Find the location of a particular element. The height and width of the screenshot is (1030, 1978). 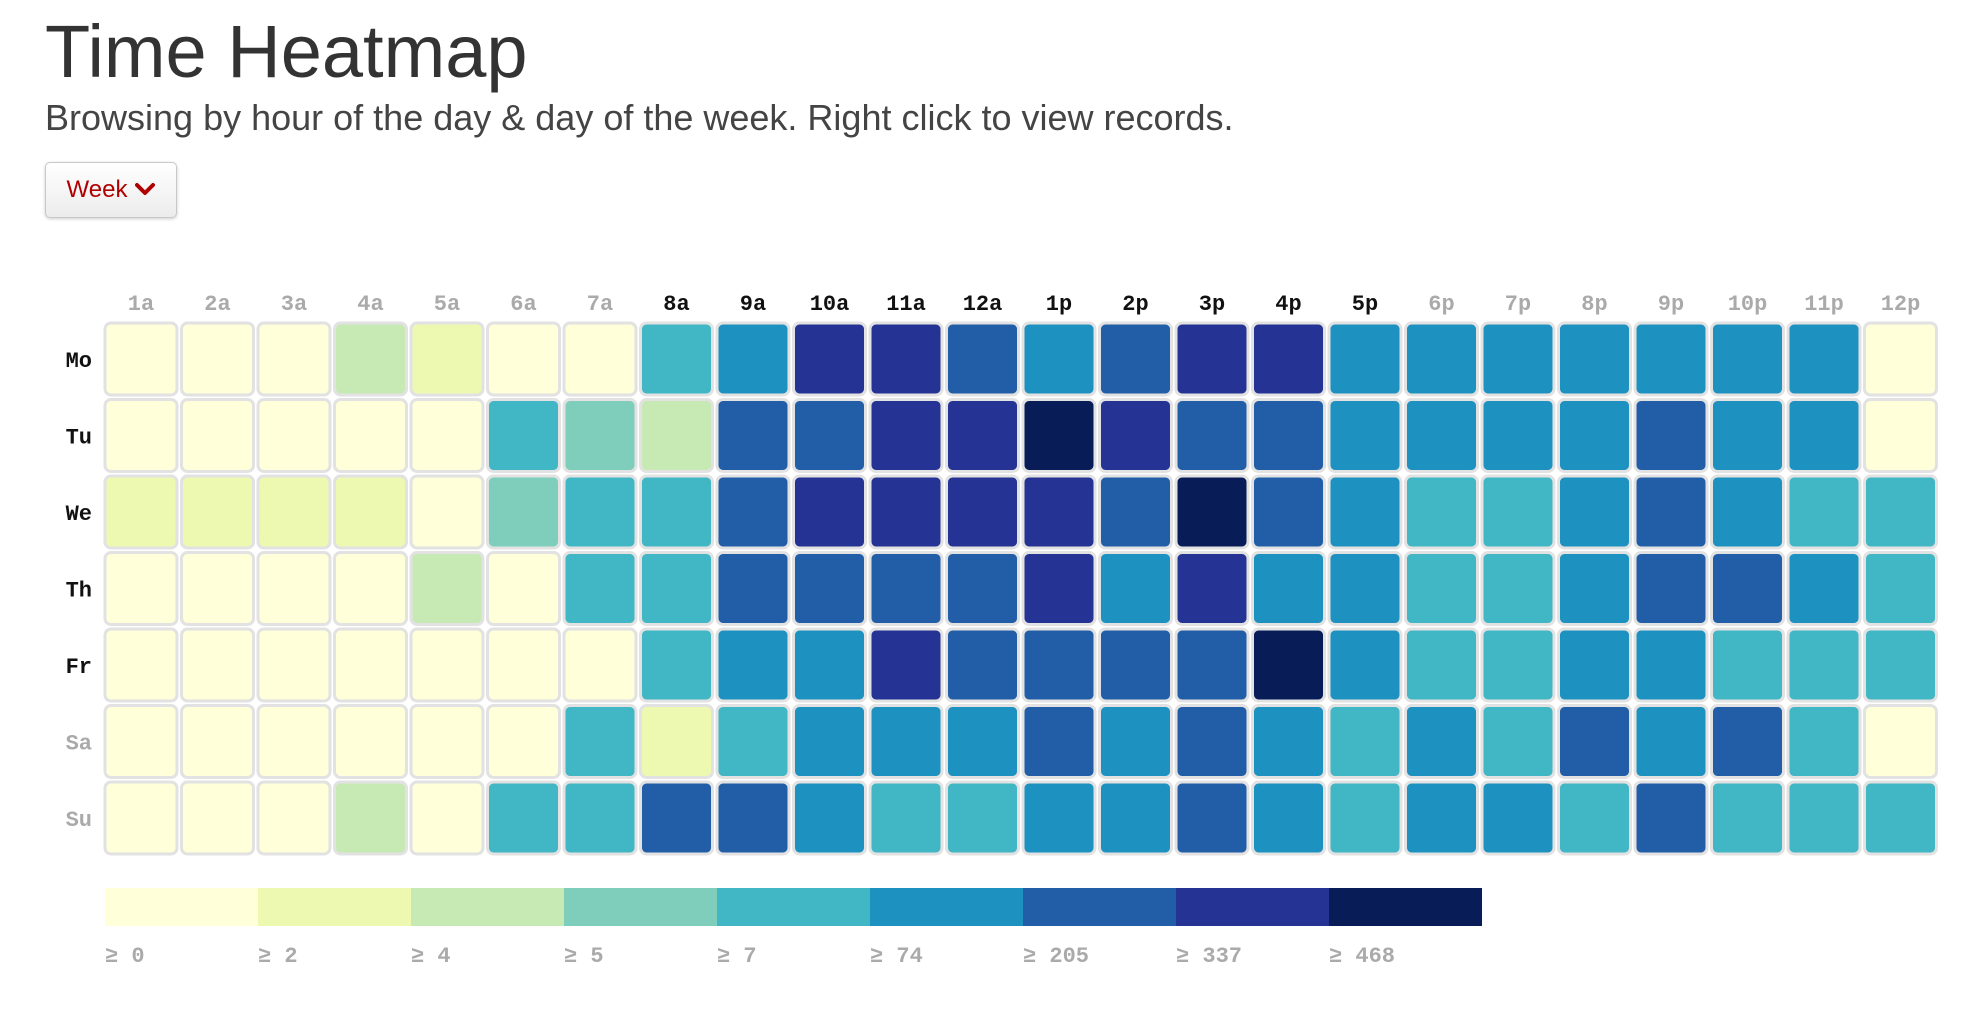

heatmap-cell-We-12p is located at coordinates (1900, 512).